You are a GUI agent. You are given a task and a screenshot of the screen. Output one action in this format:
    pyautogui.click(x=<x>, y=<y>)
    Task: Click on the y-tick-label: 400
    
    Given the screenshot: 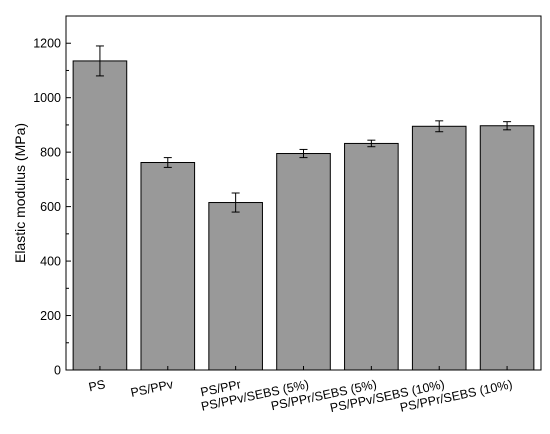 What is the action you would take?
    pyautogui.click(x=50, y=262)
    